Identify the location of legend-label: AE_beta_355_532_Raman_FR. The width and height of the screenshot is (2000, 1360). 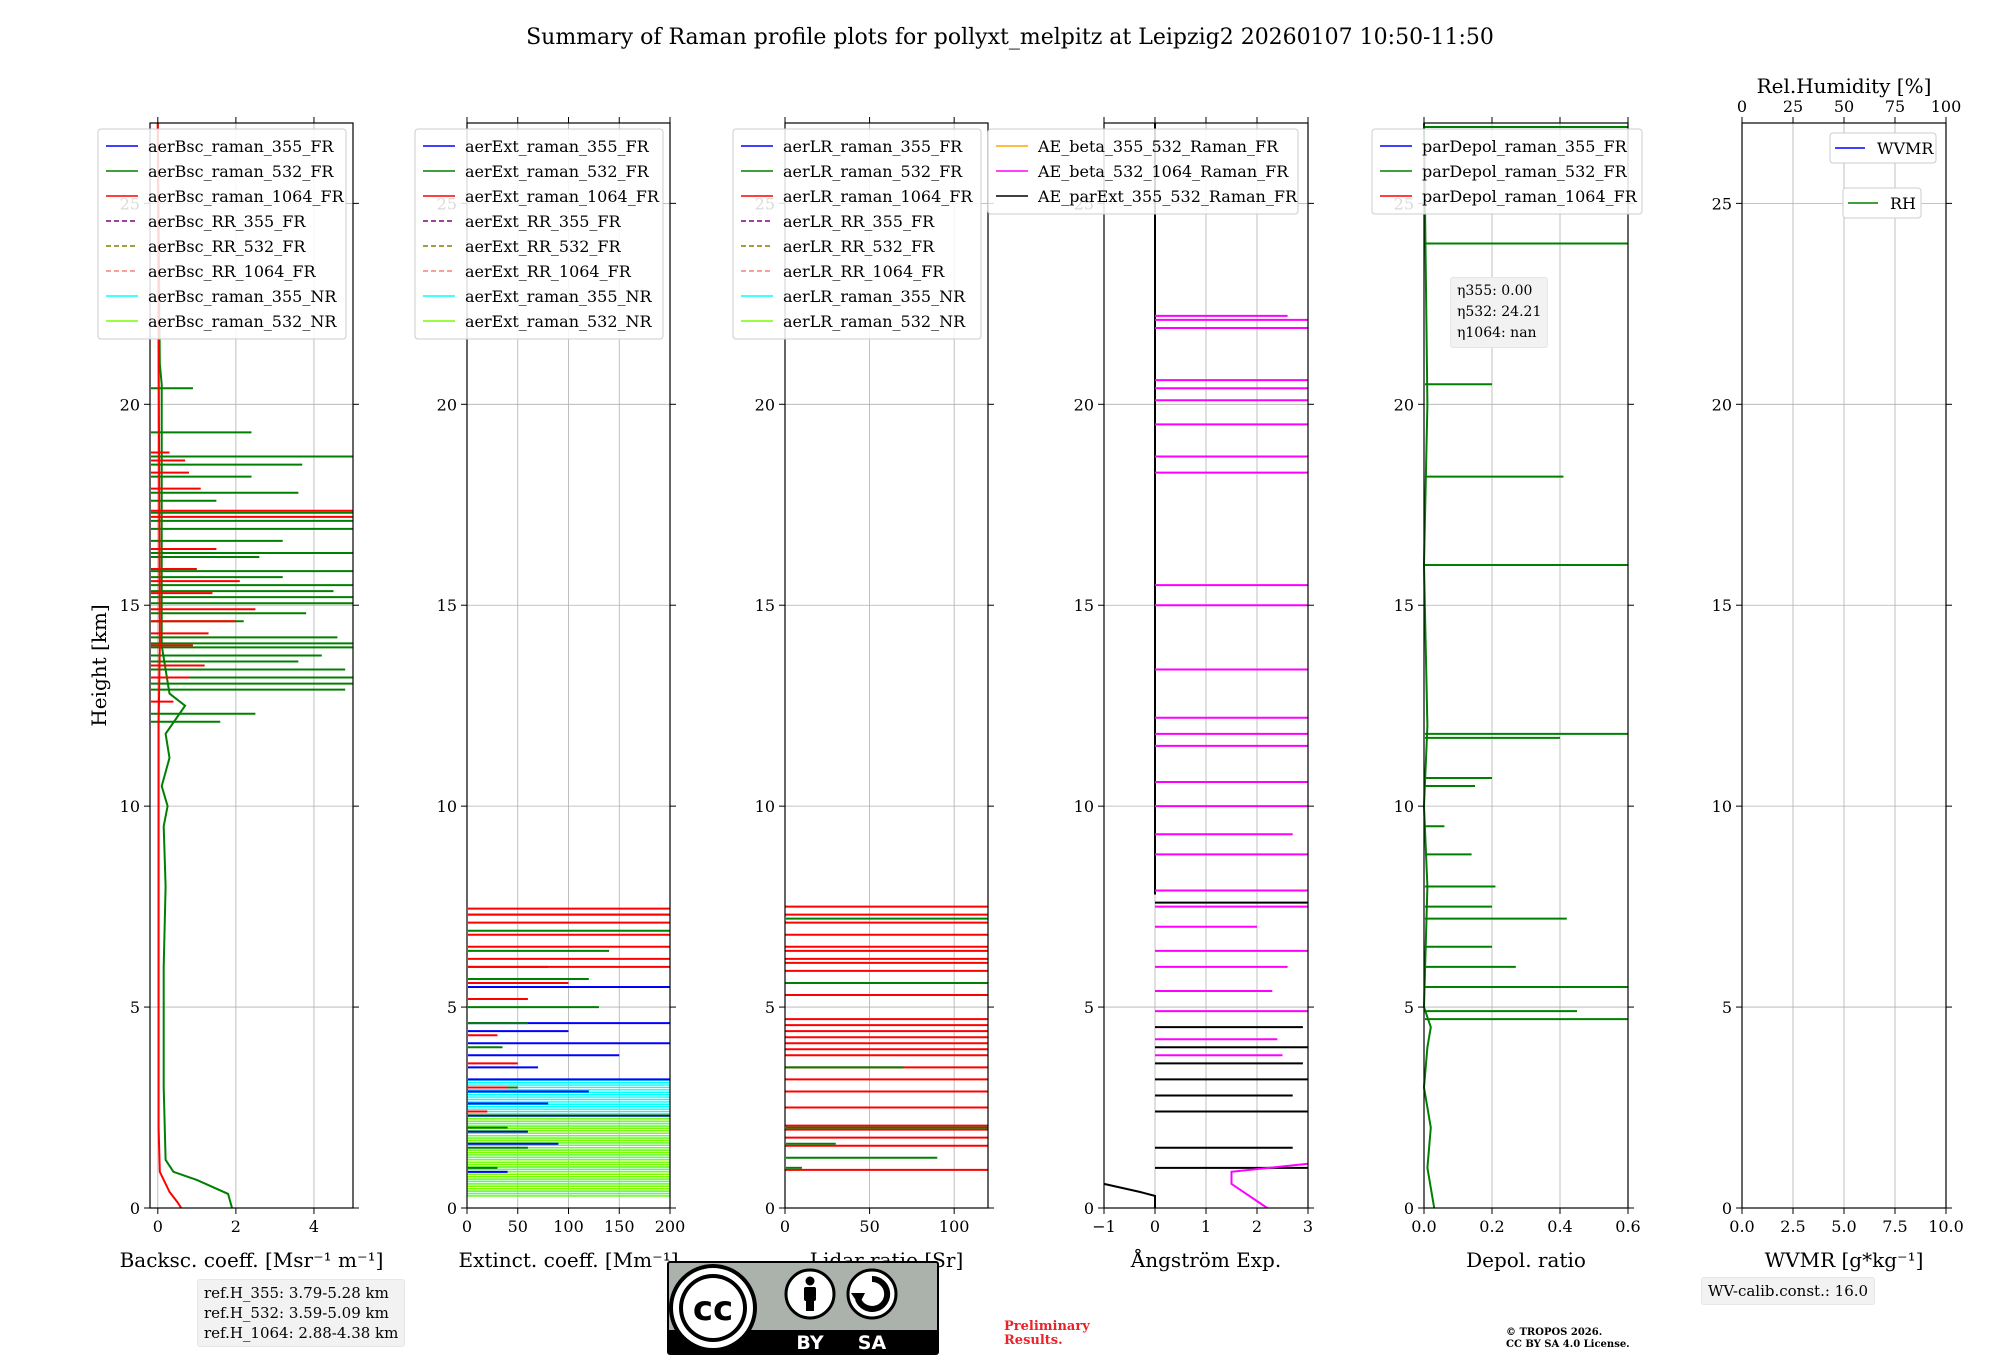
(1158, 146).